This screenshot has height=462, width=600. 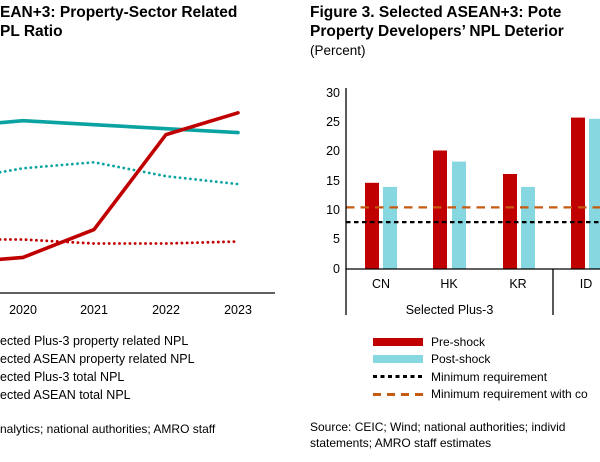 What do you see at coordinates (166, 310) in the screenshot?
I see `x-tick-label: 2022` at bounding box center [166, 310].